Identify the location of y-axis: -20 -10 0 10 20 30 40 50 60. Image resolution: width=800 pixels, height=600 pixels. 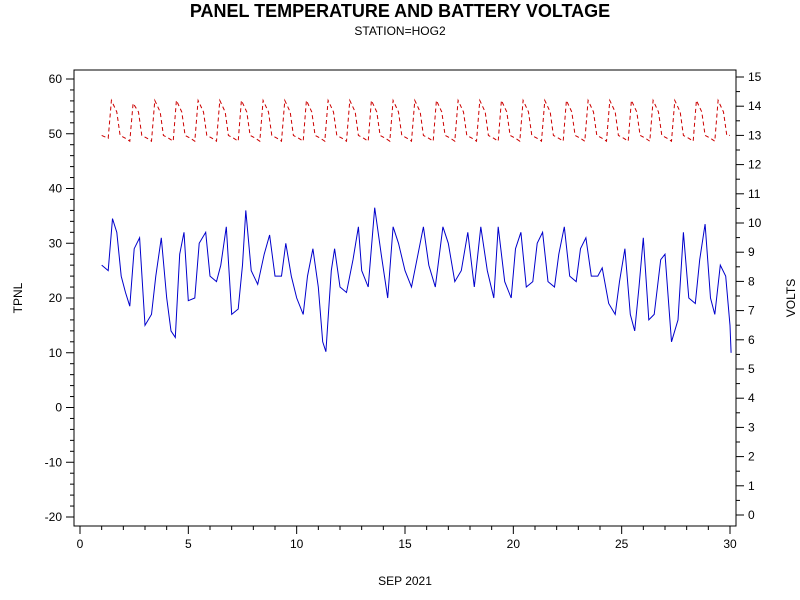
(59, 298).